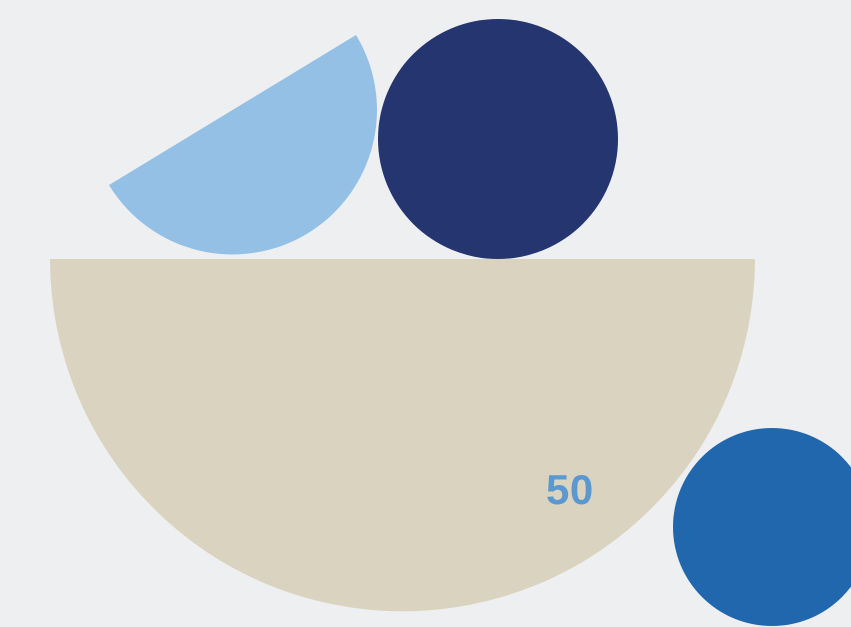 Image resolution: width=851 pixels, height=627 pixels. I want to click on navy-circle, so click(498, 139).